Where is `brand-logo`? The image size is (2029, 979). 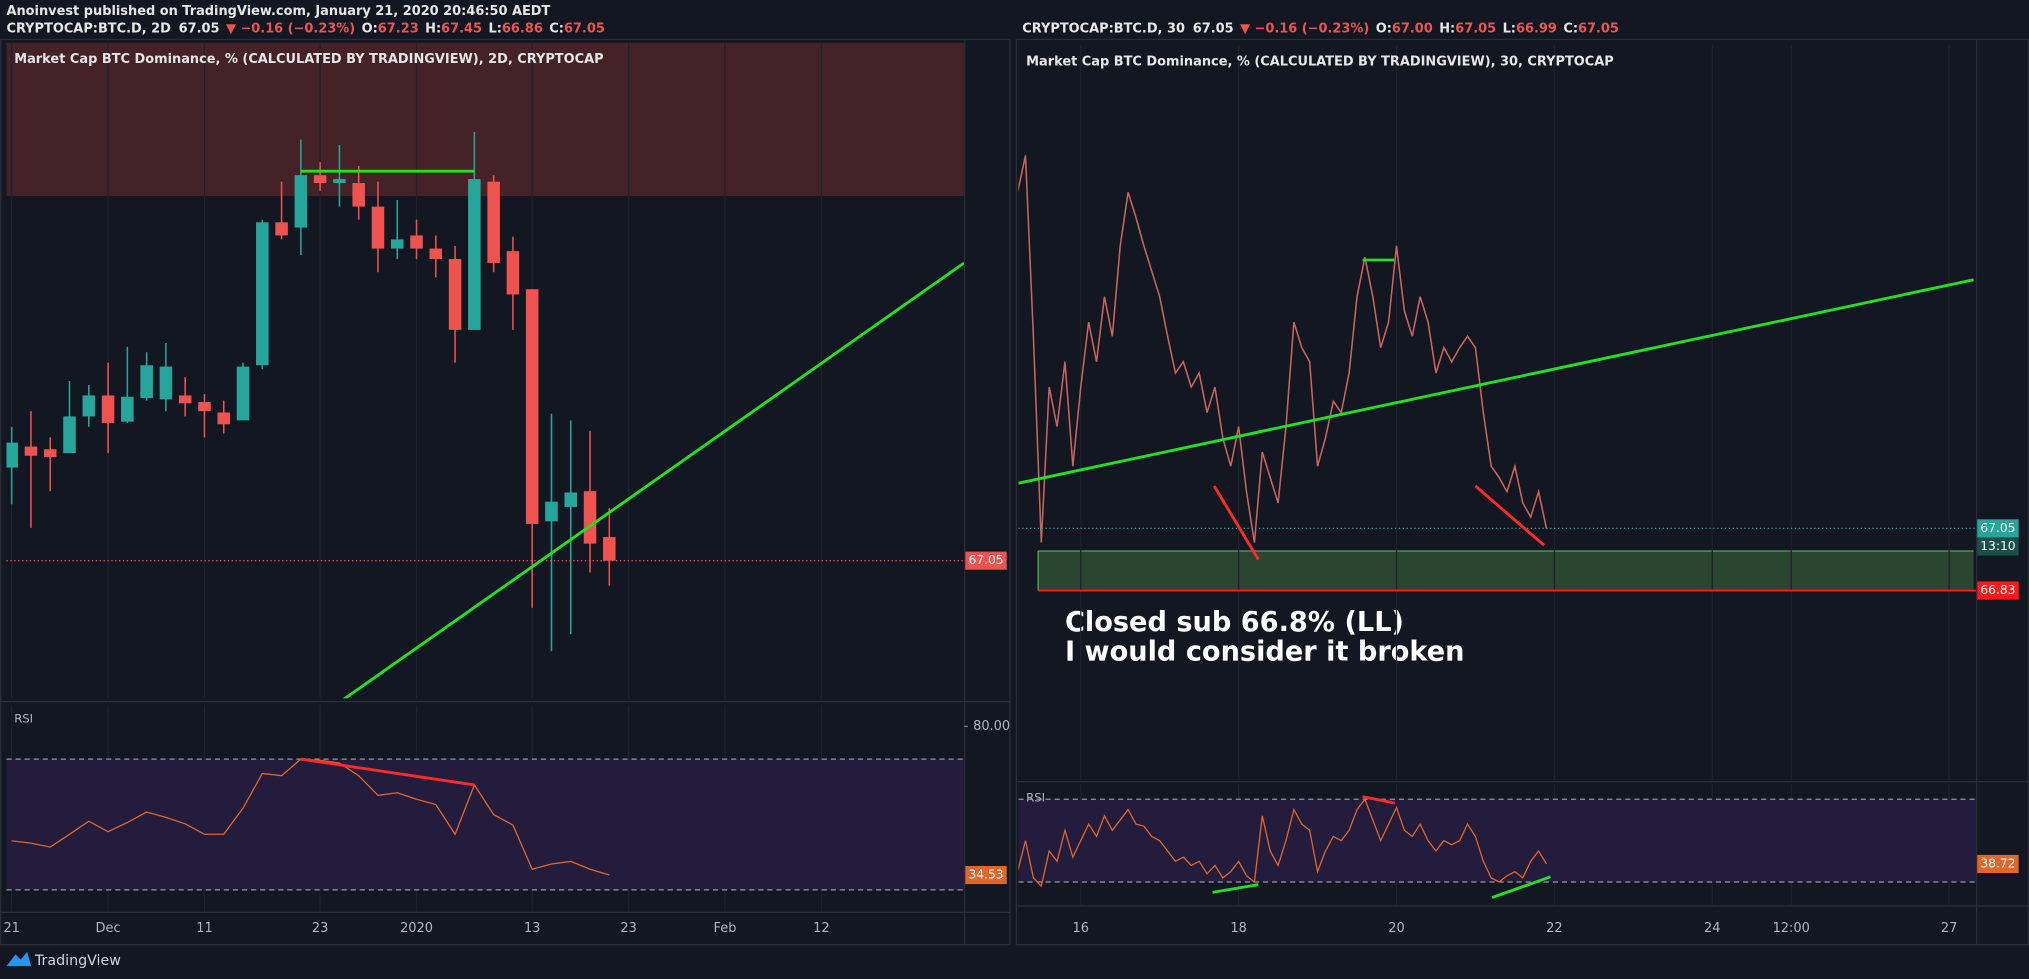 brand-logo is located at coordinates (19, 959).